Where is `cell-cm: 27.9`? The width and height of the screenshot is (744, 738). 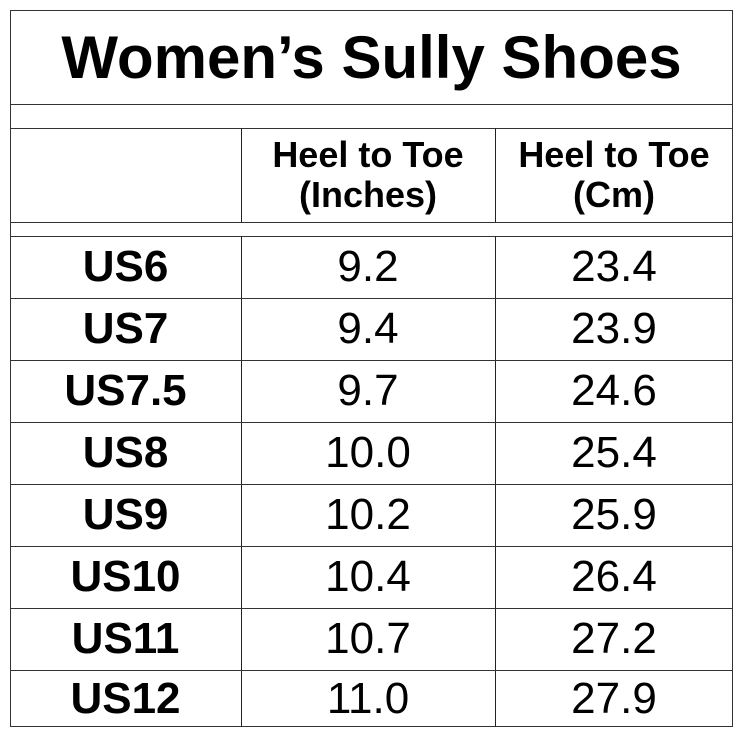
cell-cm: 27.9 is located at coordinates (614, 698).